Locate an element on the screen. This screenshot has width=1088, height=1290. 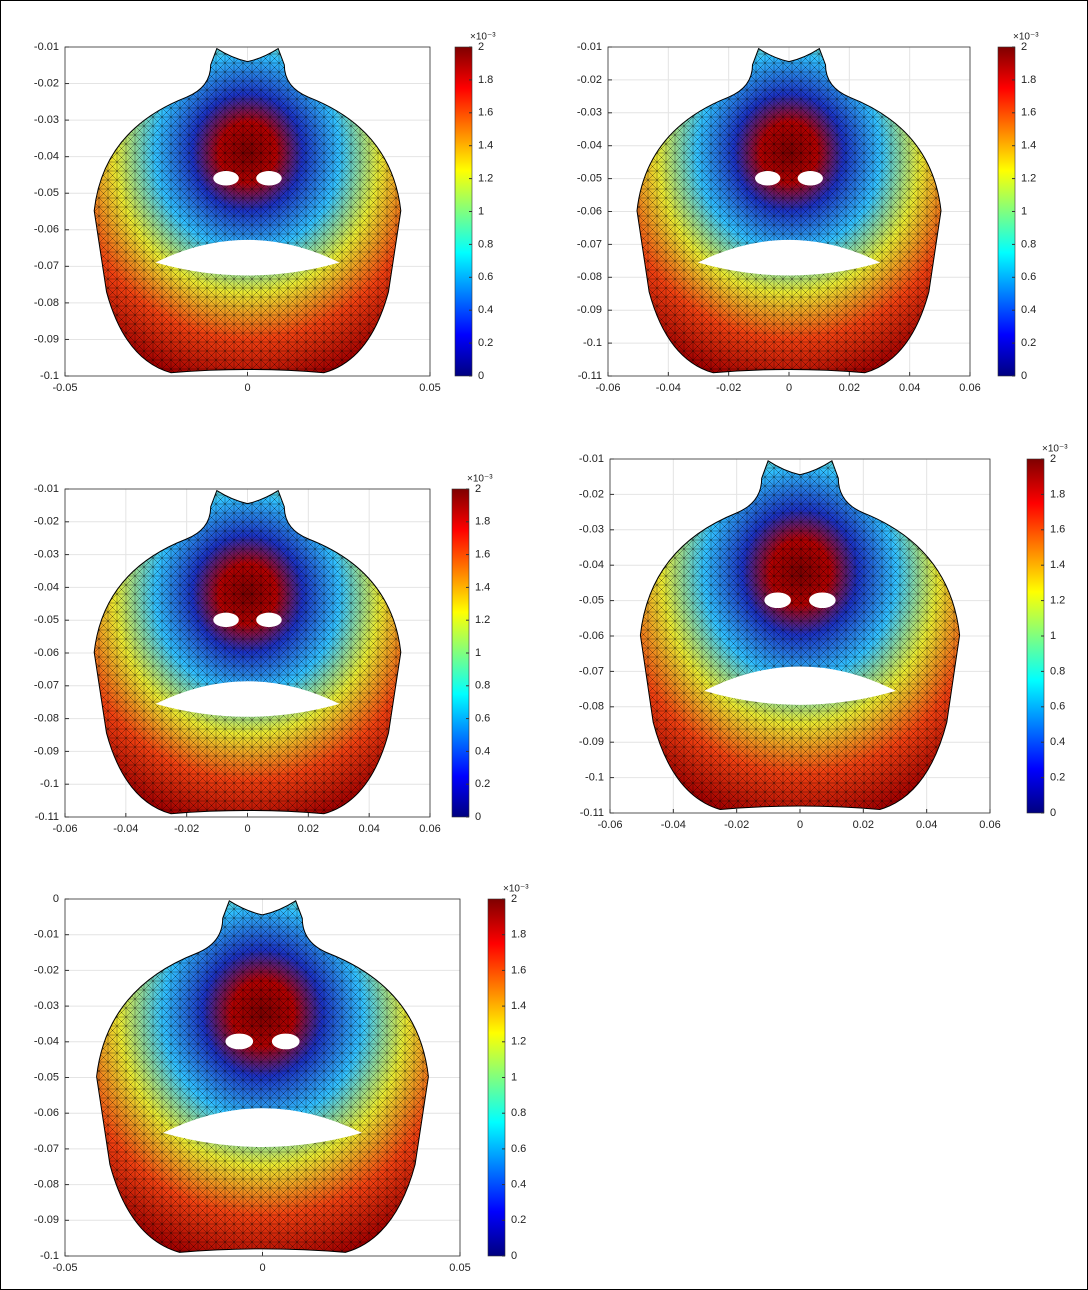
x-tick-label: 0.05 is located at coordinates (459, 1268).